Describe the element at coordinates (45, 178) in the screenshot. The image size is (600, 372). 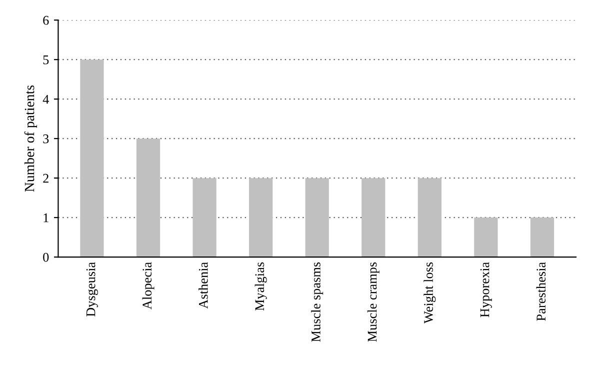
I see `y-tick-label: 2` at that location.